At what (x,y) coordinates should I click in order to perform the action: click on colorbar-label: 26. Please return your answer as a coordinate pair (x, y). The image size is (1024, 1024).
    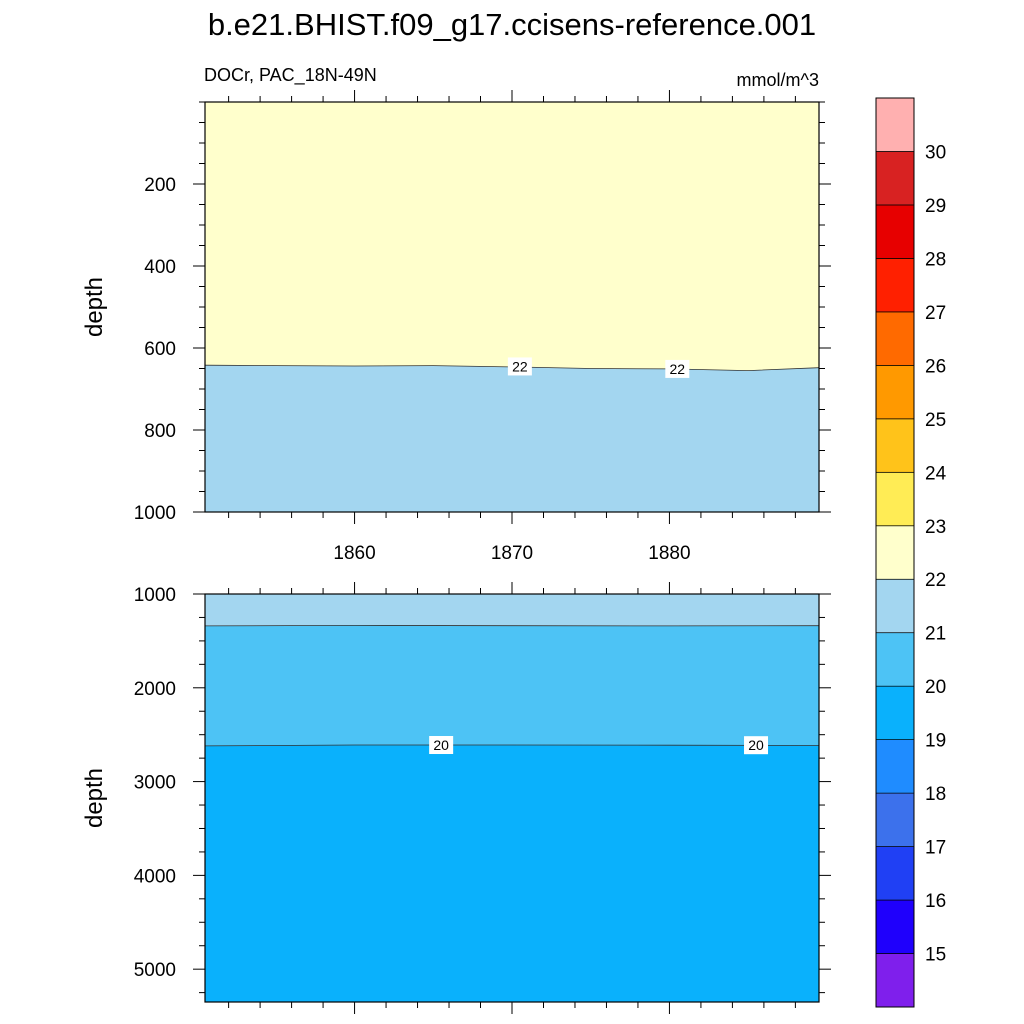
    Looking at the image, I should click on (935, 366).